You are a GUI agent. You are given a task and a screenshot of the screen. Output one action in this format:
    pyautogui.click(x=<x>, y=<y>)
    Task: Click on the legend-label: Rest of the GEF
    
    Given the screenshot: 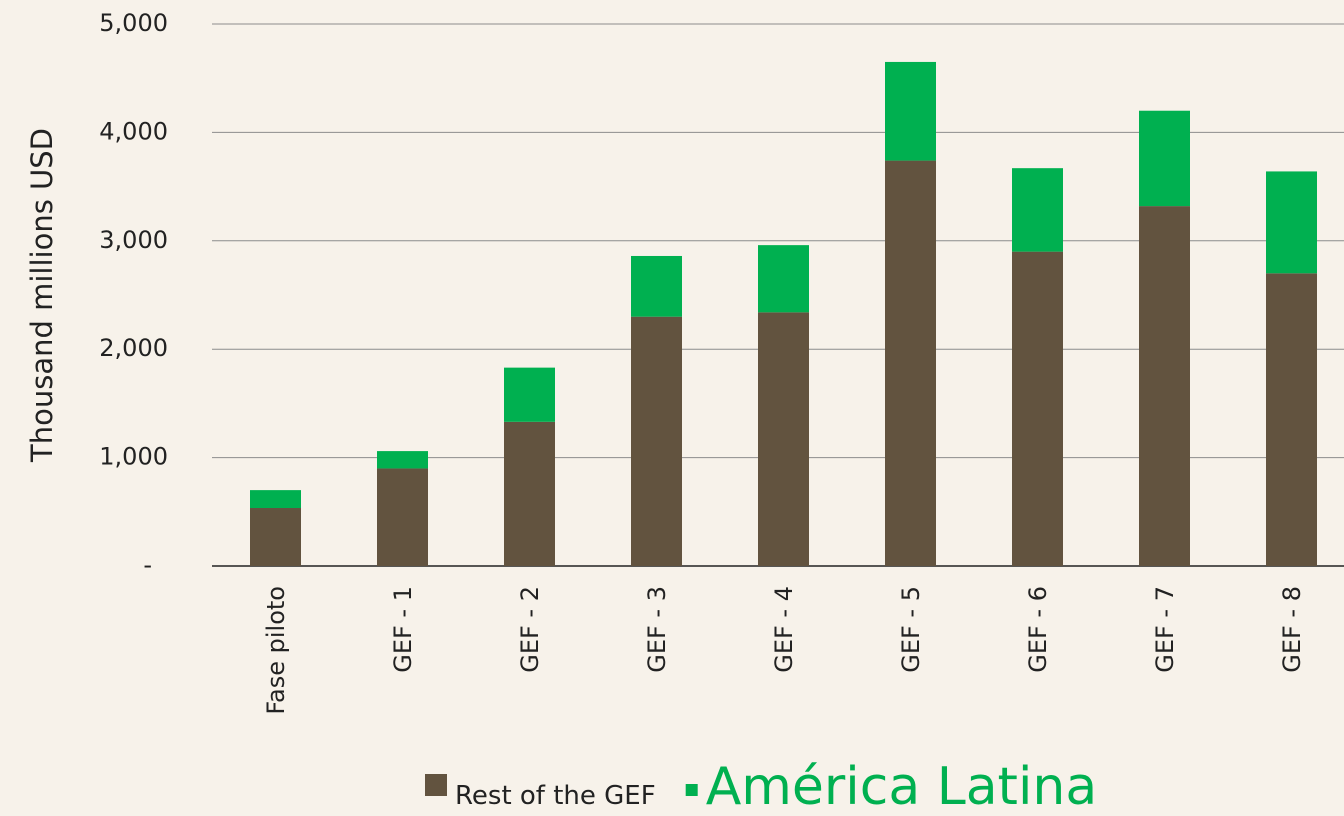 What is the action you would take?
    pyautogui.click(x=555, y=796)
    